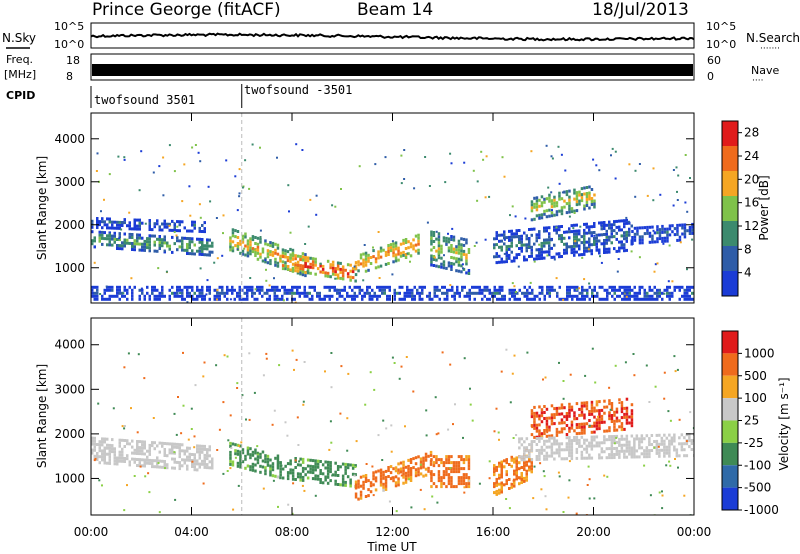  What do you see at coordinates (748, 249) in the screenshot?
I see `colorbar-tick-label: 8` at bounding box center [748, 249].